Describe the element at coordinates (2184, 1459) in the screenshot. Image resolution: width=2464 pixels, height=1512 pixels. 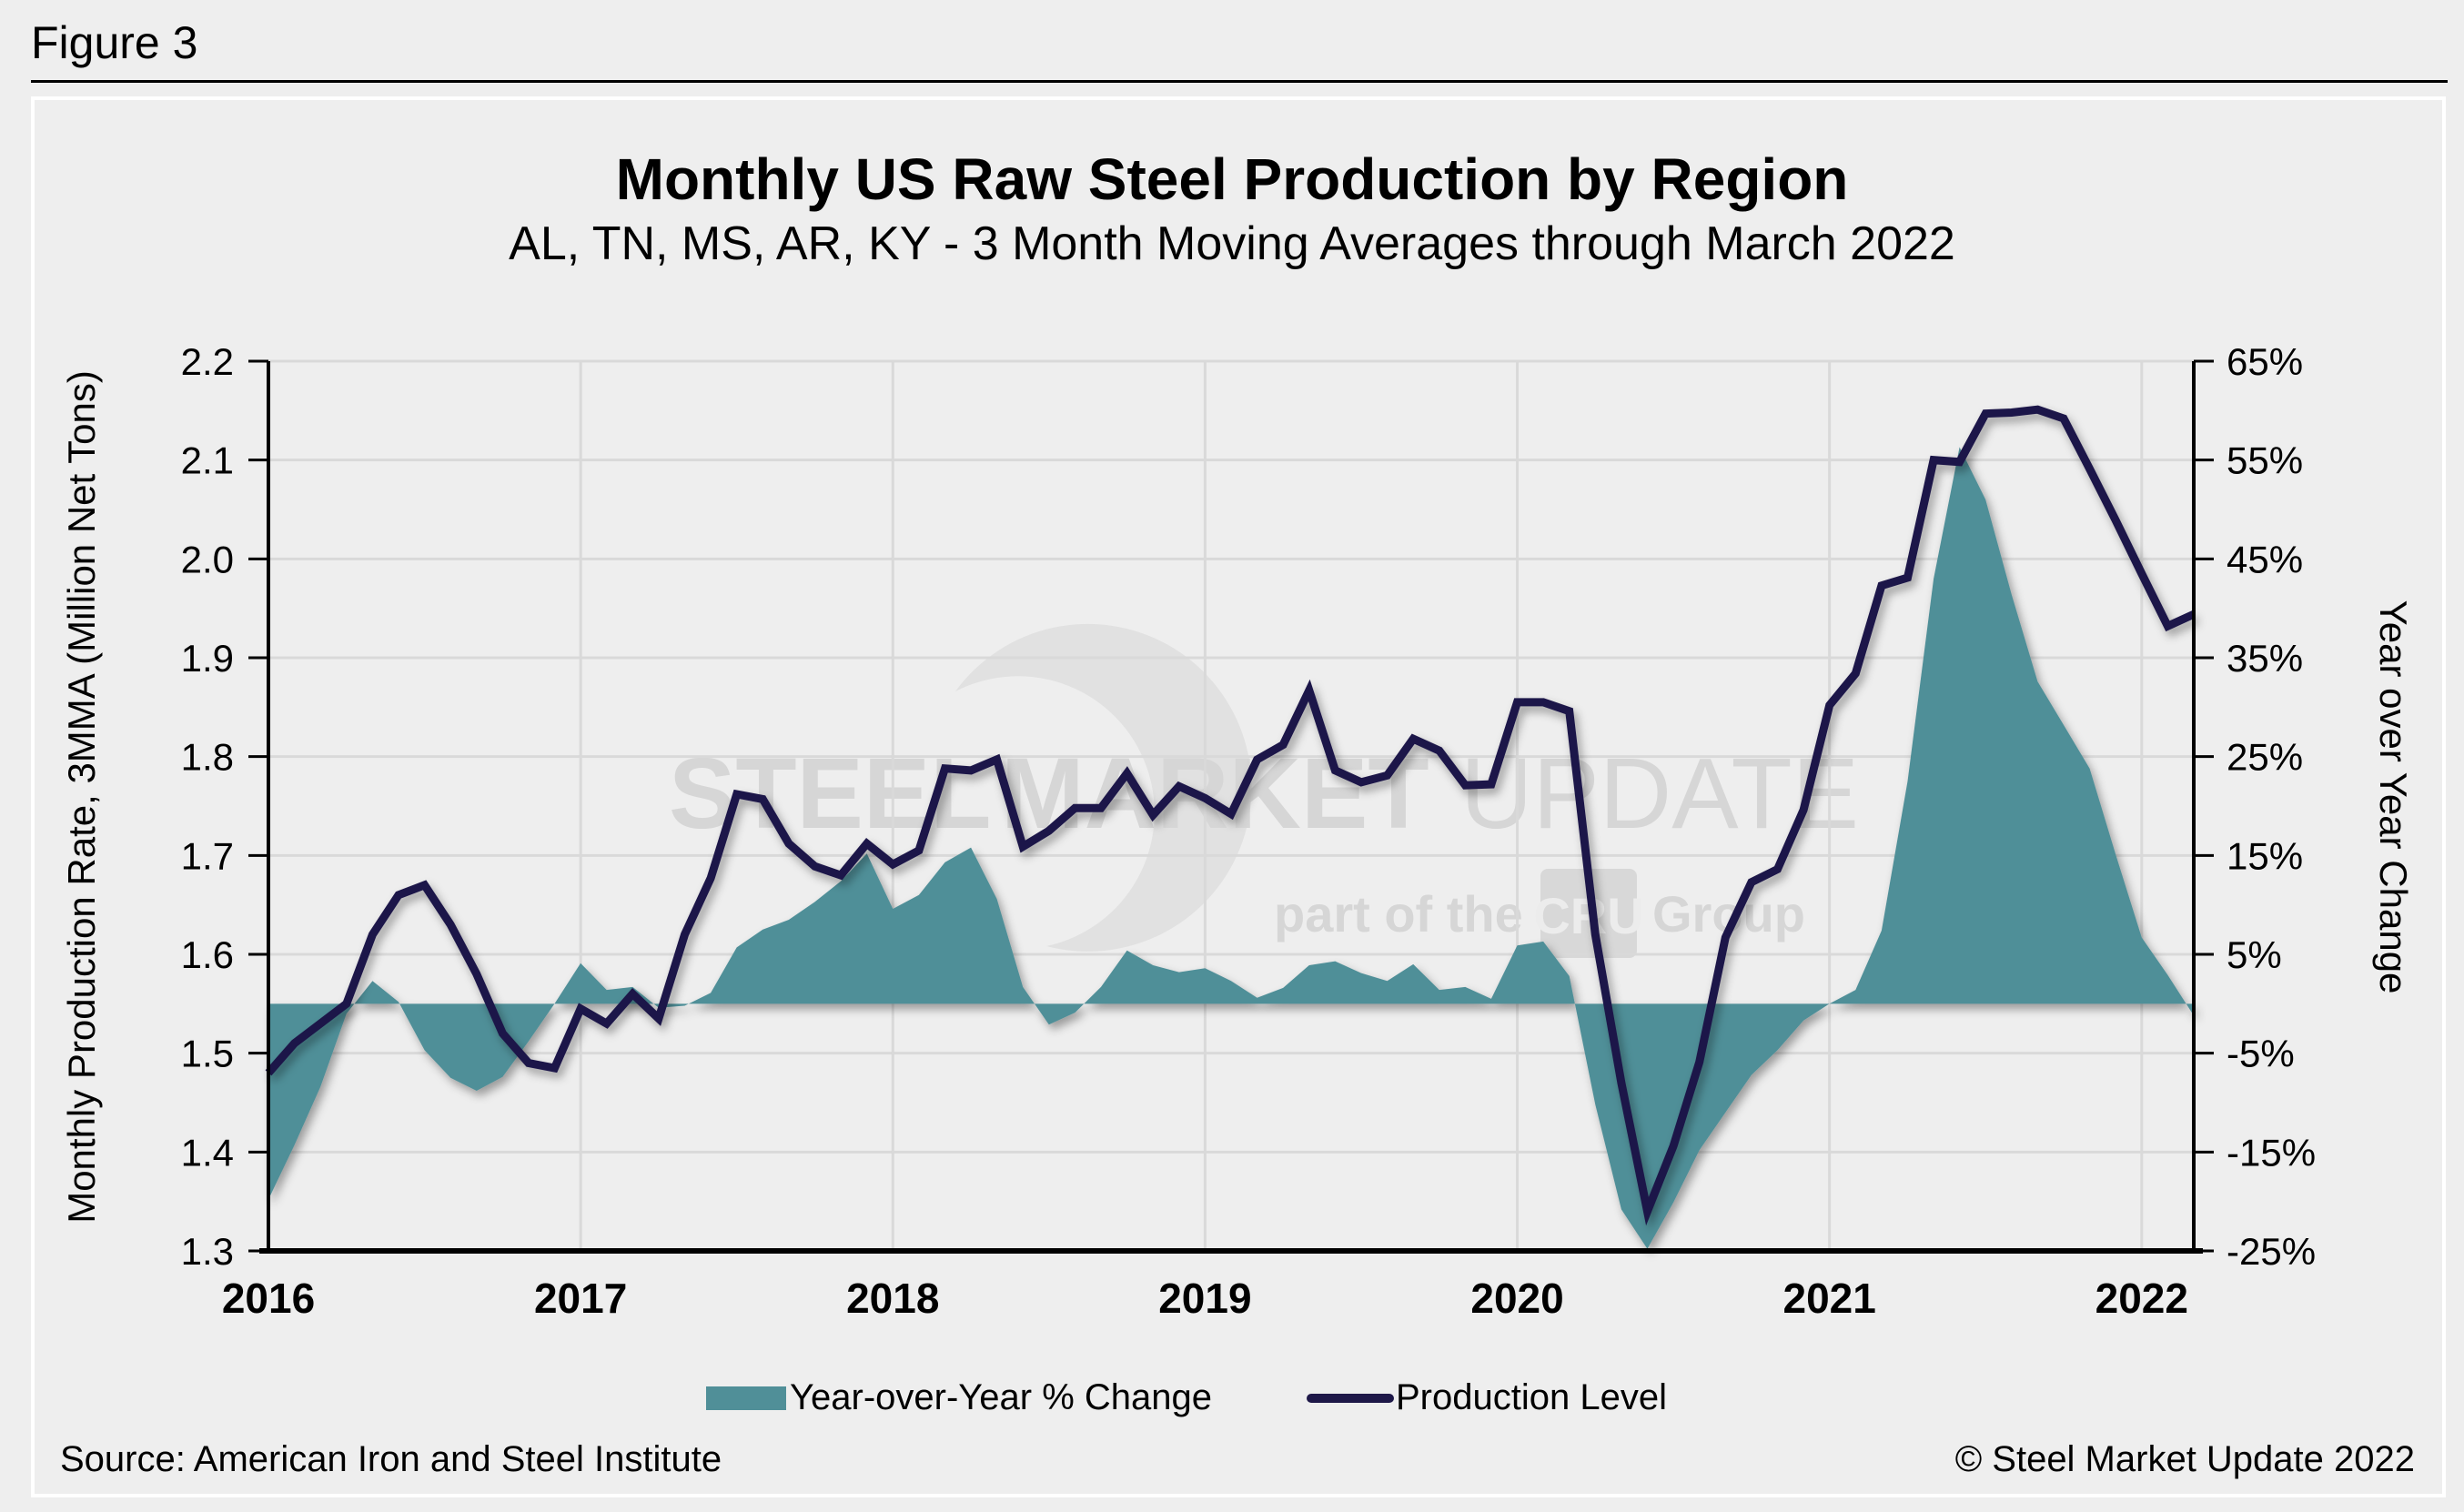
I see `copyright-note: © Steel Market Update 2022` at that location.